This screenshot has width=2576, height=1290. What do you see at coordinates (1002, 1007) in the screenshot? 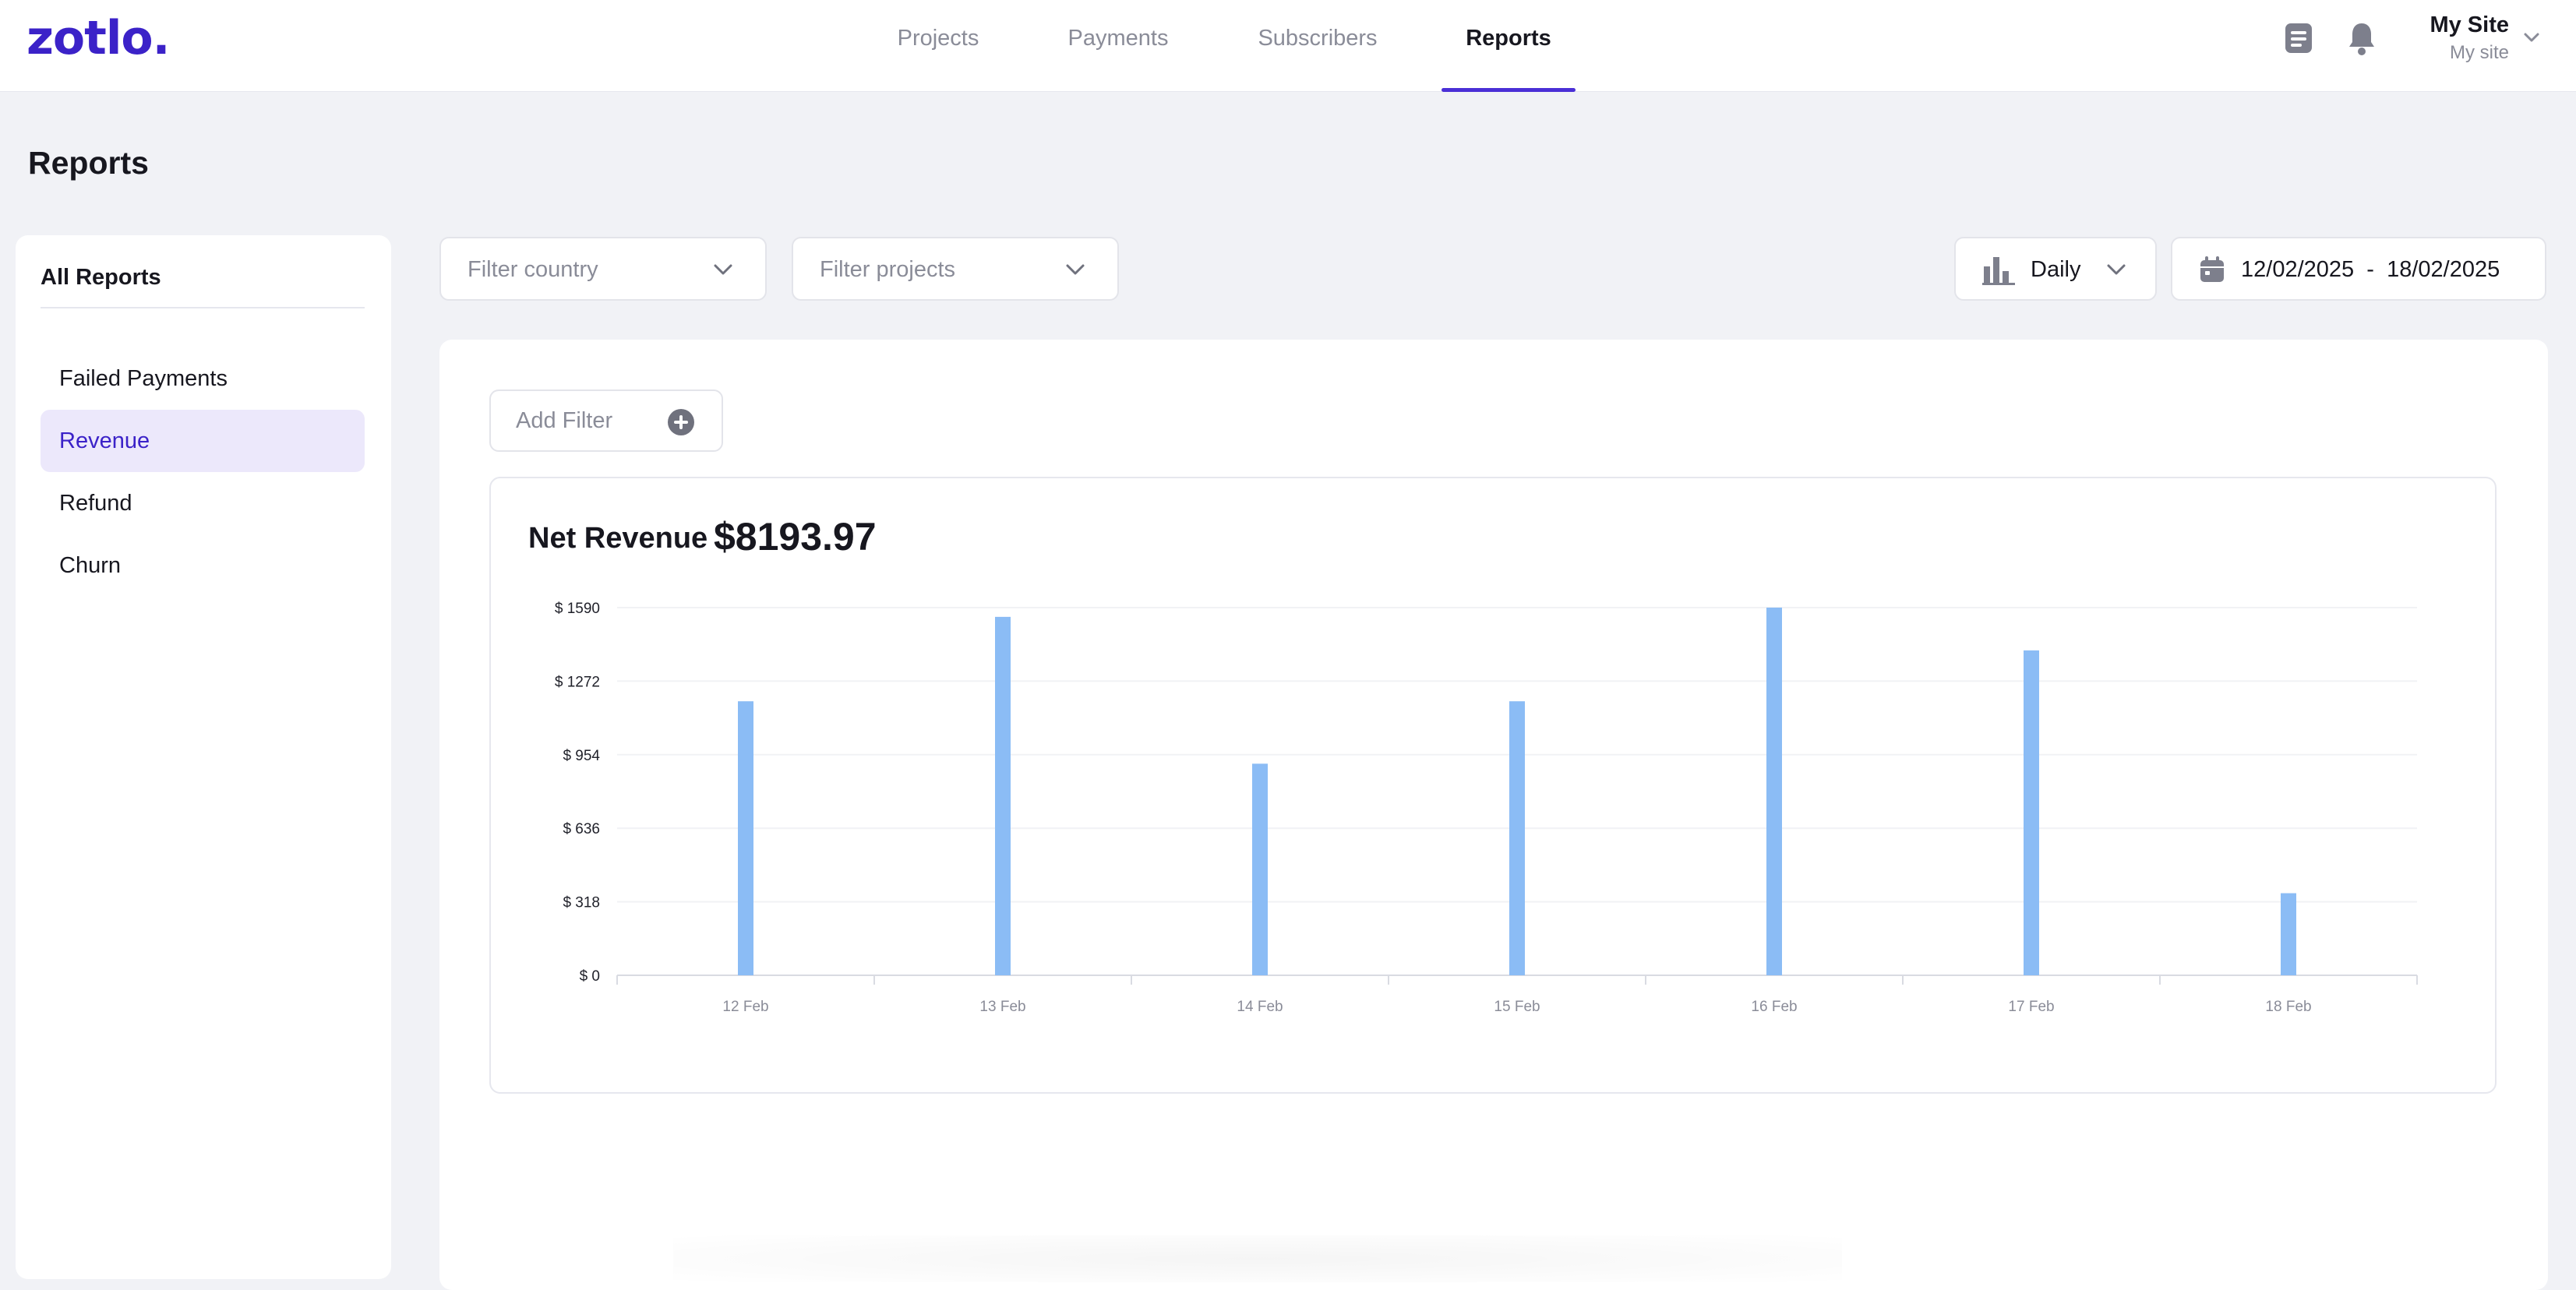
I see `x-tick-label: 13 Feb` at bounding box center [1002, 1007].